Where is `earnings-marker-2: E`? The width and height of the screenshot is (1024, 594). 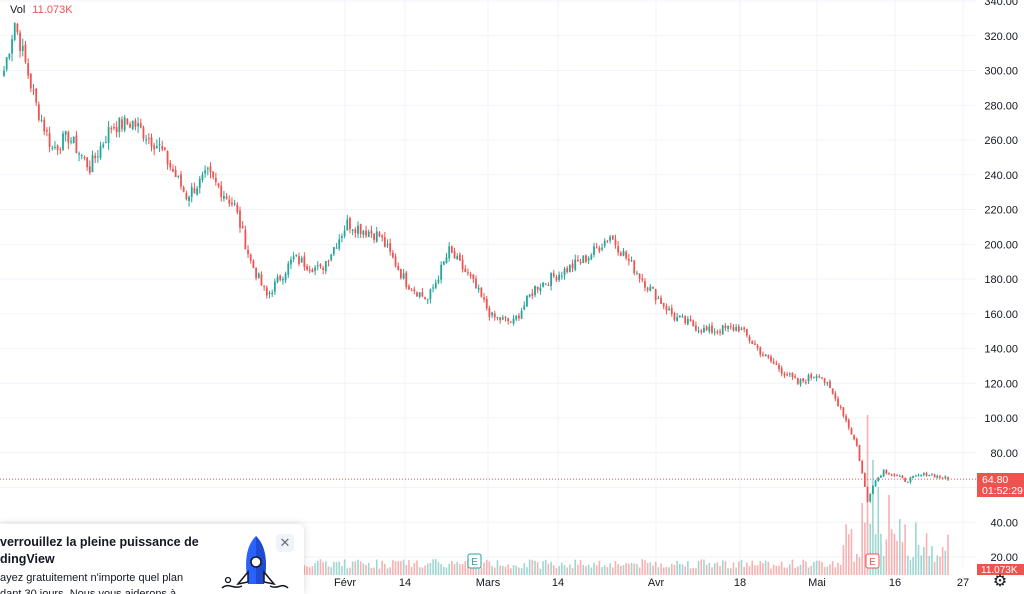 earnings-marker-2: E is located at coordinates (872, 561).